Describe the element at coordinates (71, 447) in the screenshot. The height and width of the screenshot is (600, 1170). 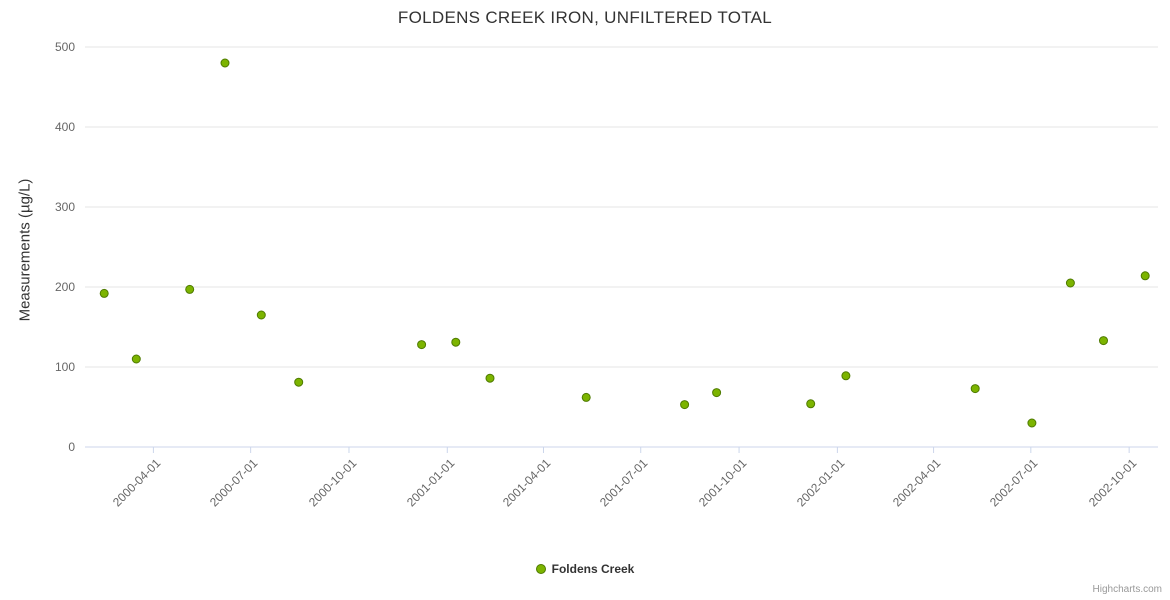
I see `y-axis-label: 0` at that location.